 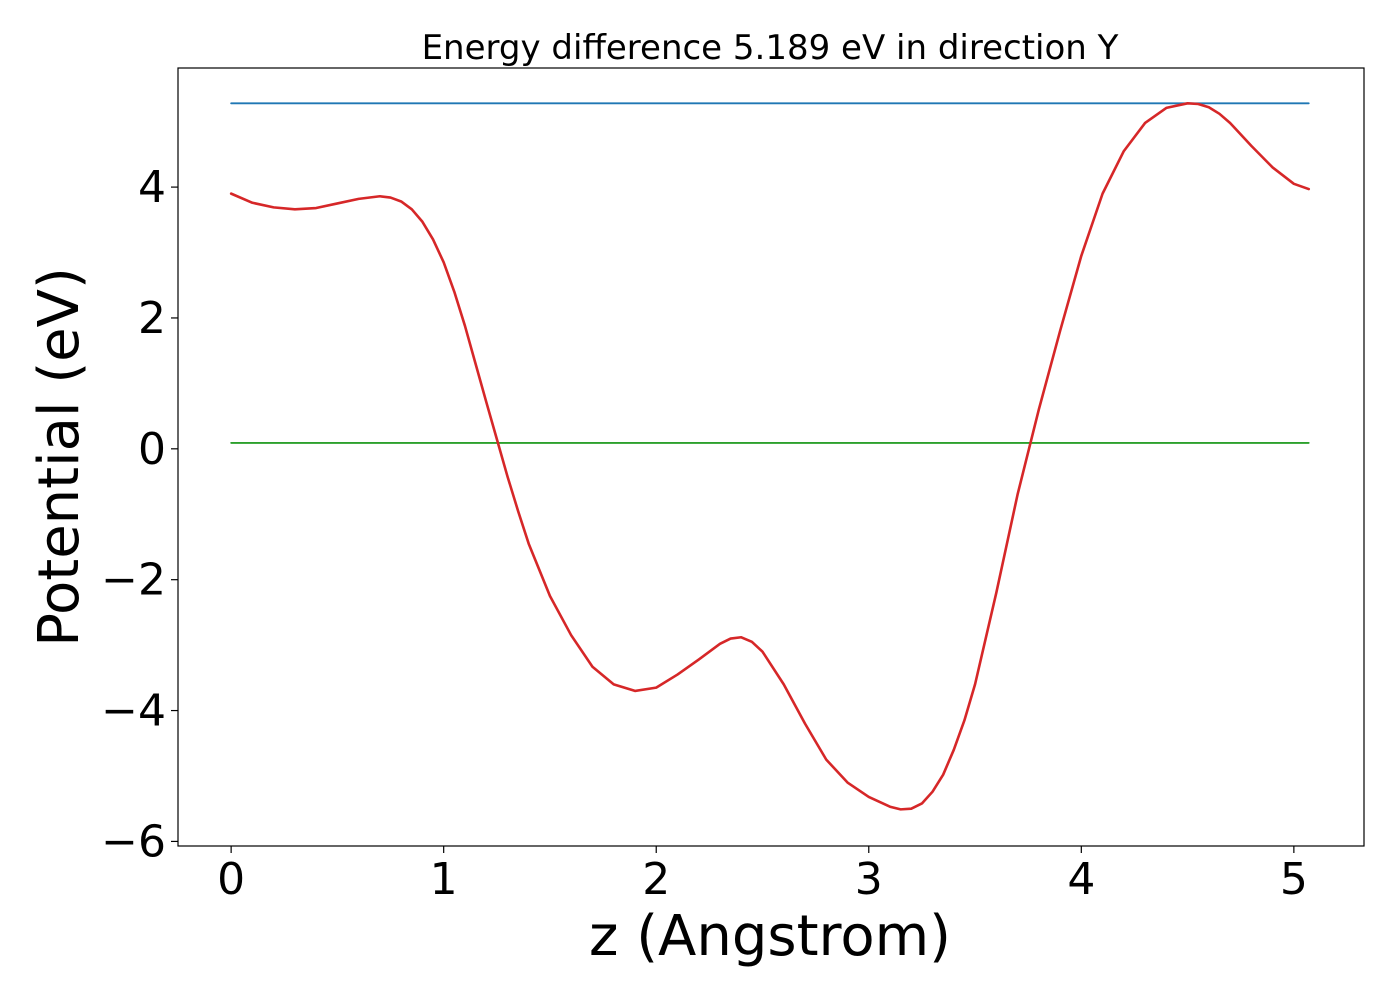 I want to click on x-tick-label: 0, so click(x=231, y=879).